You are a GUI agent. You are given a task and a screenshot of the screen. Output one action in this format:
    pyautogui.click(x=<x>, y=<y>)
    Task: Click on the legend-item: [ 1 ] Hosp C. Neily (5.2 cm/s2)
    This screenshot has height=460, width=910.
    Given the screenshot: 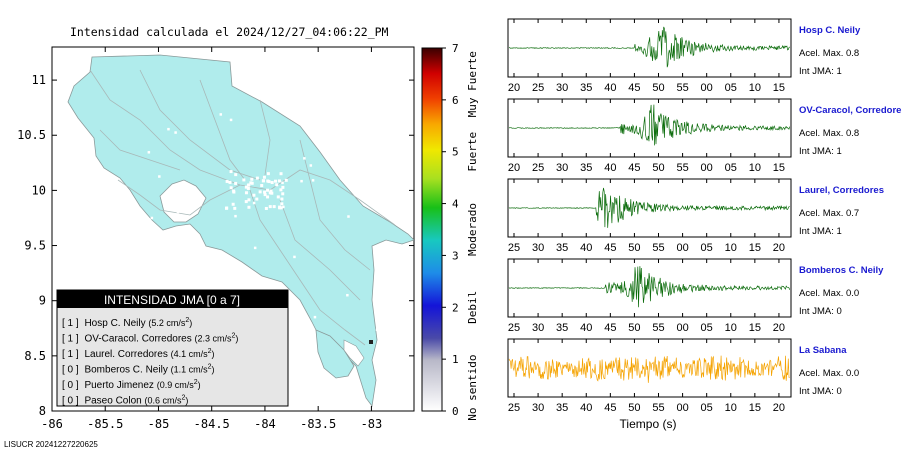 What is the action you would take?
    pyautogui.click(x=127, y=323)
    